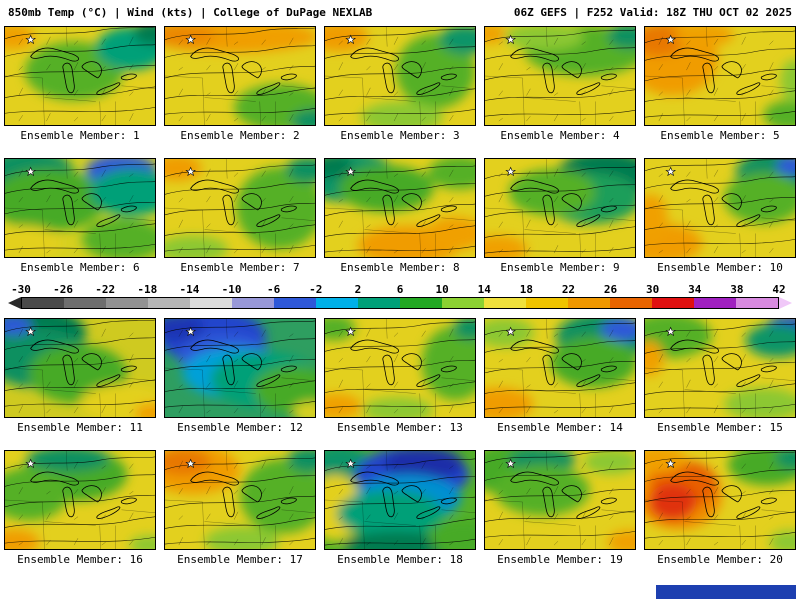 This screenshot has height=600, width=800. Describe the element at coordinates (80, 508) in the screenshot. I see `ensemble-panel: Ensemble Member: 16` at that location.